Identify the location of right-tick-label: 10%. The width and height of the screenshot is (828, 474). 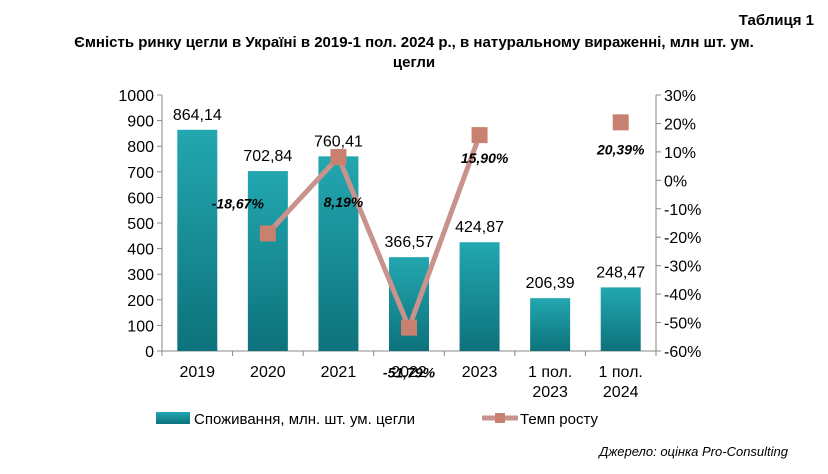
(680, 153).